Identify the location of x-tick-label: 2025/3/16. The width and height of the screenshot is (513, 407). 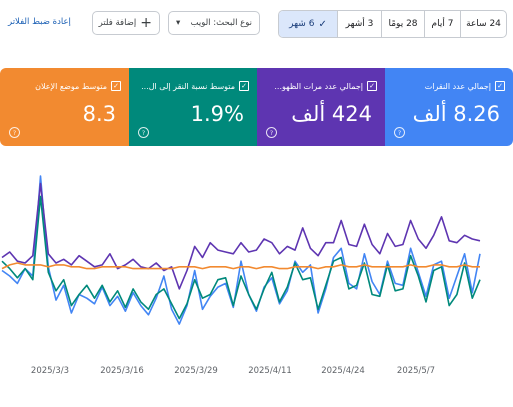
(122, 371).